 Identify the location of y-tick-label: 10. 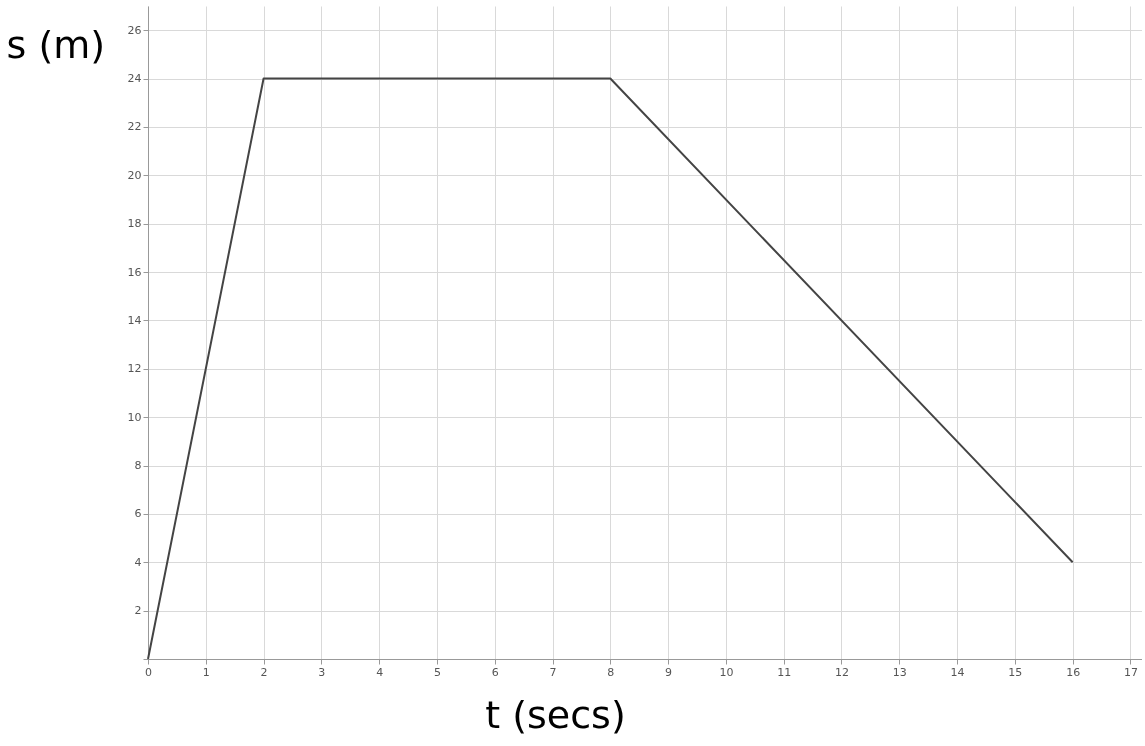
(134, 417).